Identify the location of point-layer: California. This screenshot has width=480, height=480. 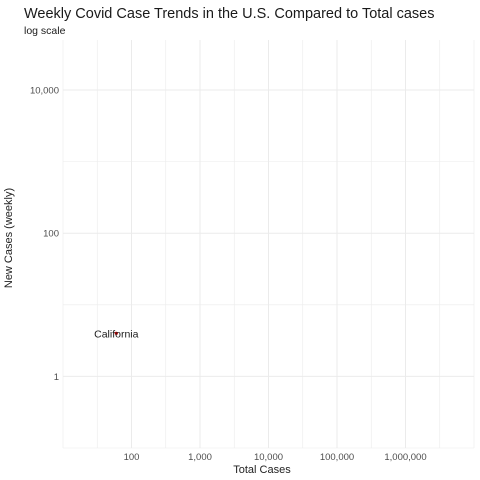
(116, 334).